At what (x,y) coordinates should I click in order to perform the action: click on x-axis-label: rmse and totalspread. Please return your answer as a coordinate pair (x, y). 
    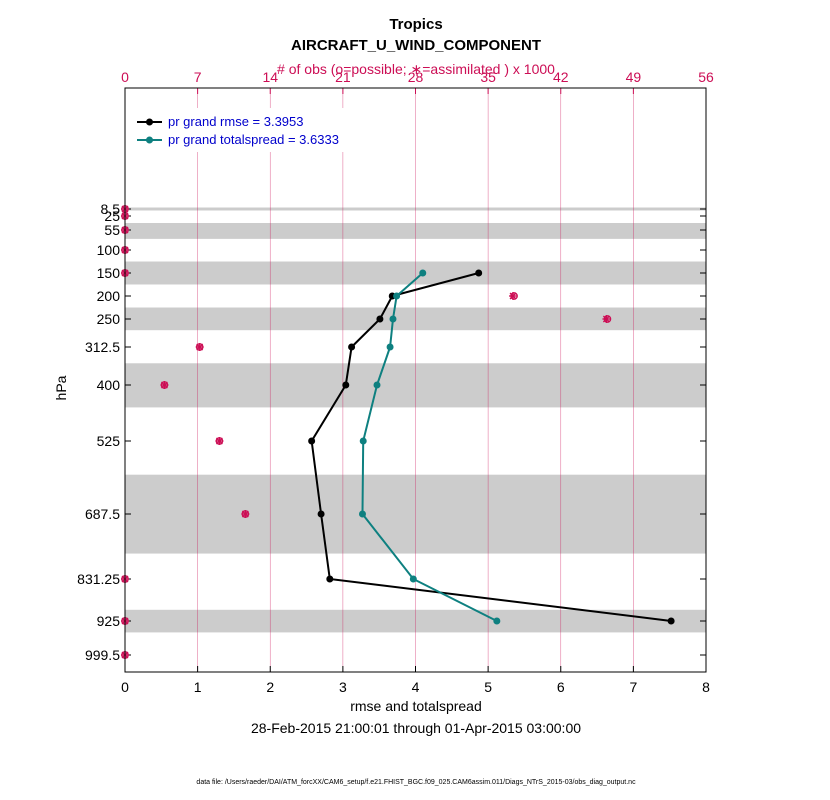
    Looking at the image, I should click on (416, 706).